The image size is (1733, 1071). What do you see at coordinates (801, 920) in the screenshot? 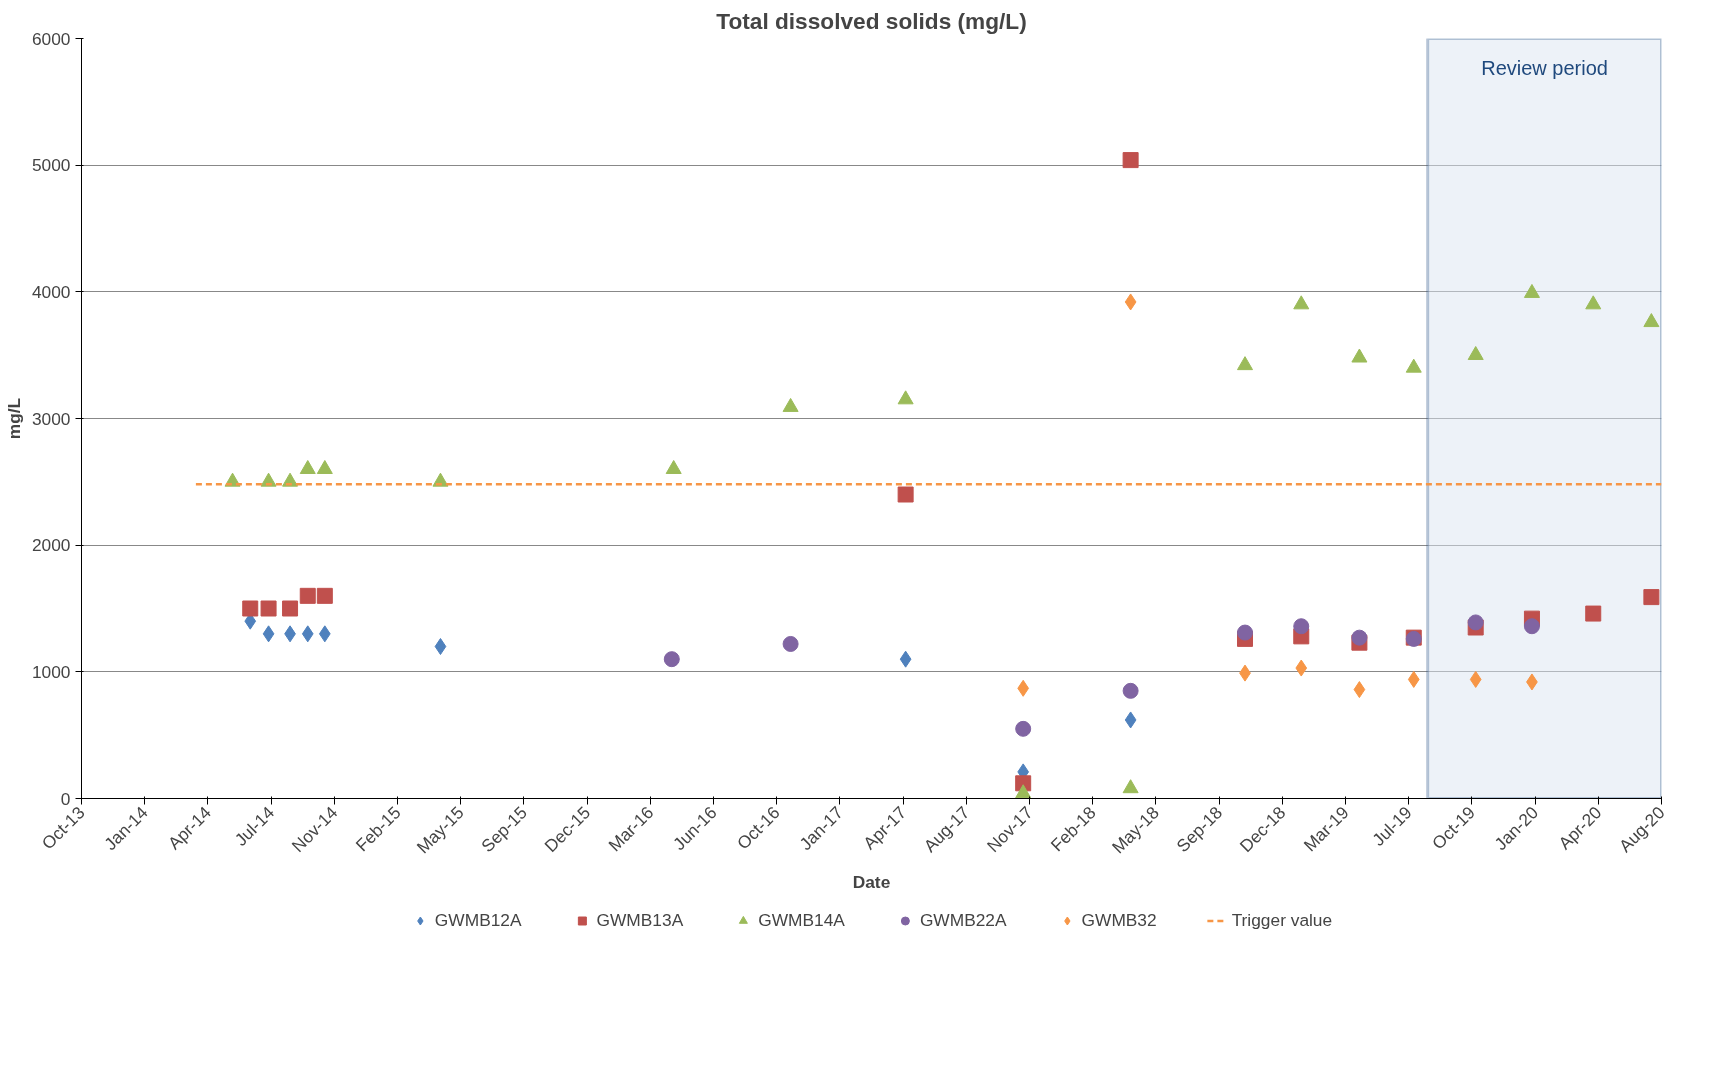
I see `legend-label: GWMB14A` at bounding box center [801, 920].